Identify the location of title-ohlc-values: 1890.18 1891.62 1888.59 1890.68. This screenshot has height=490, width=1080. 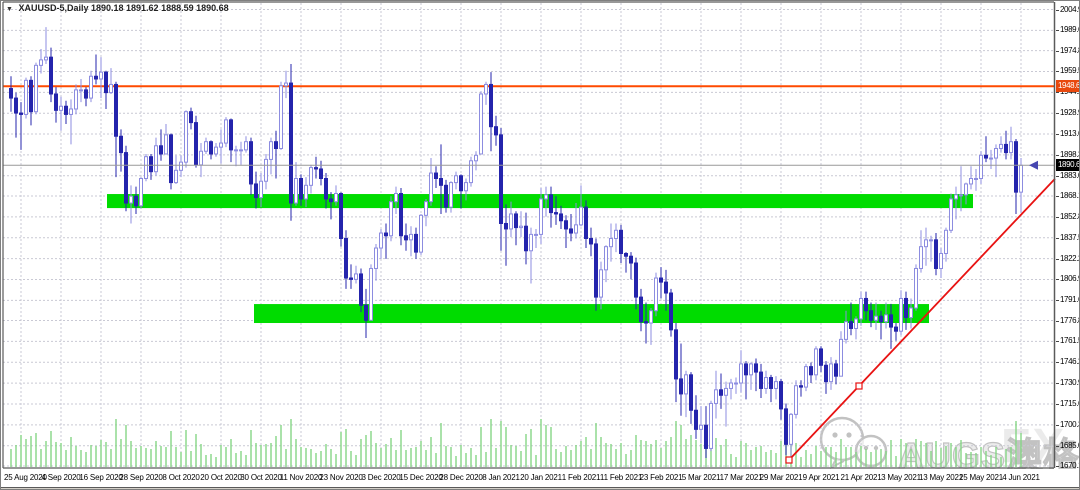
(160, 8).